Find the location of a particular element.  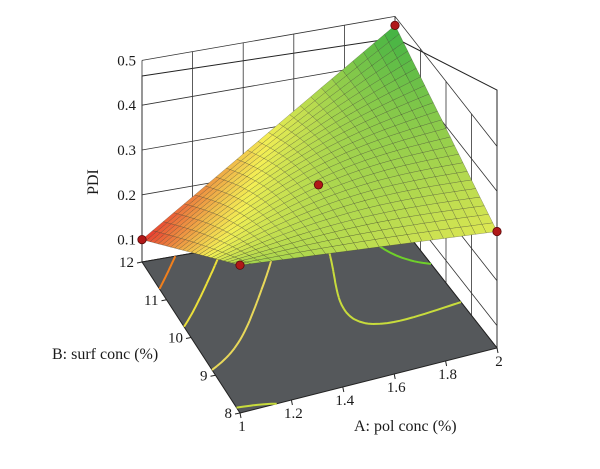

z-tick-label: 0.4 is located at coordinates (126, 106).